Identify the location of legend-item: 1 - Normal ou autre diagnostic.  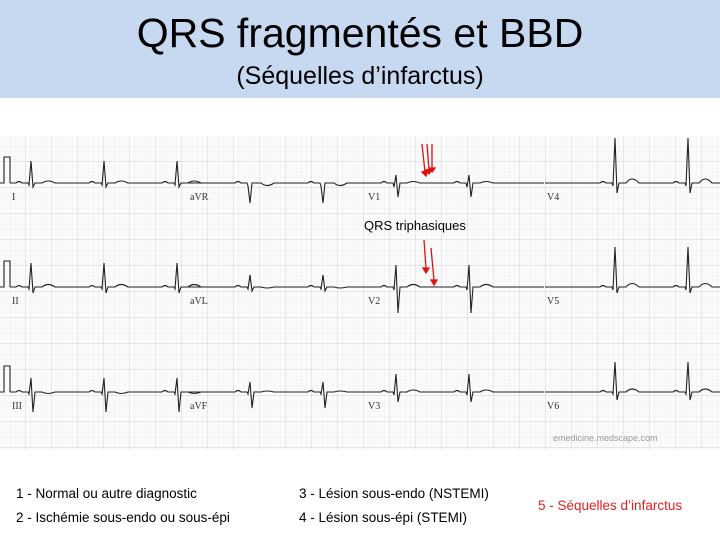
(106, 493).